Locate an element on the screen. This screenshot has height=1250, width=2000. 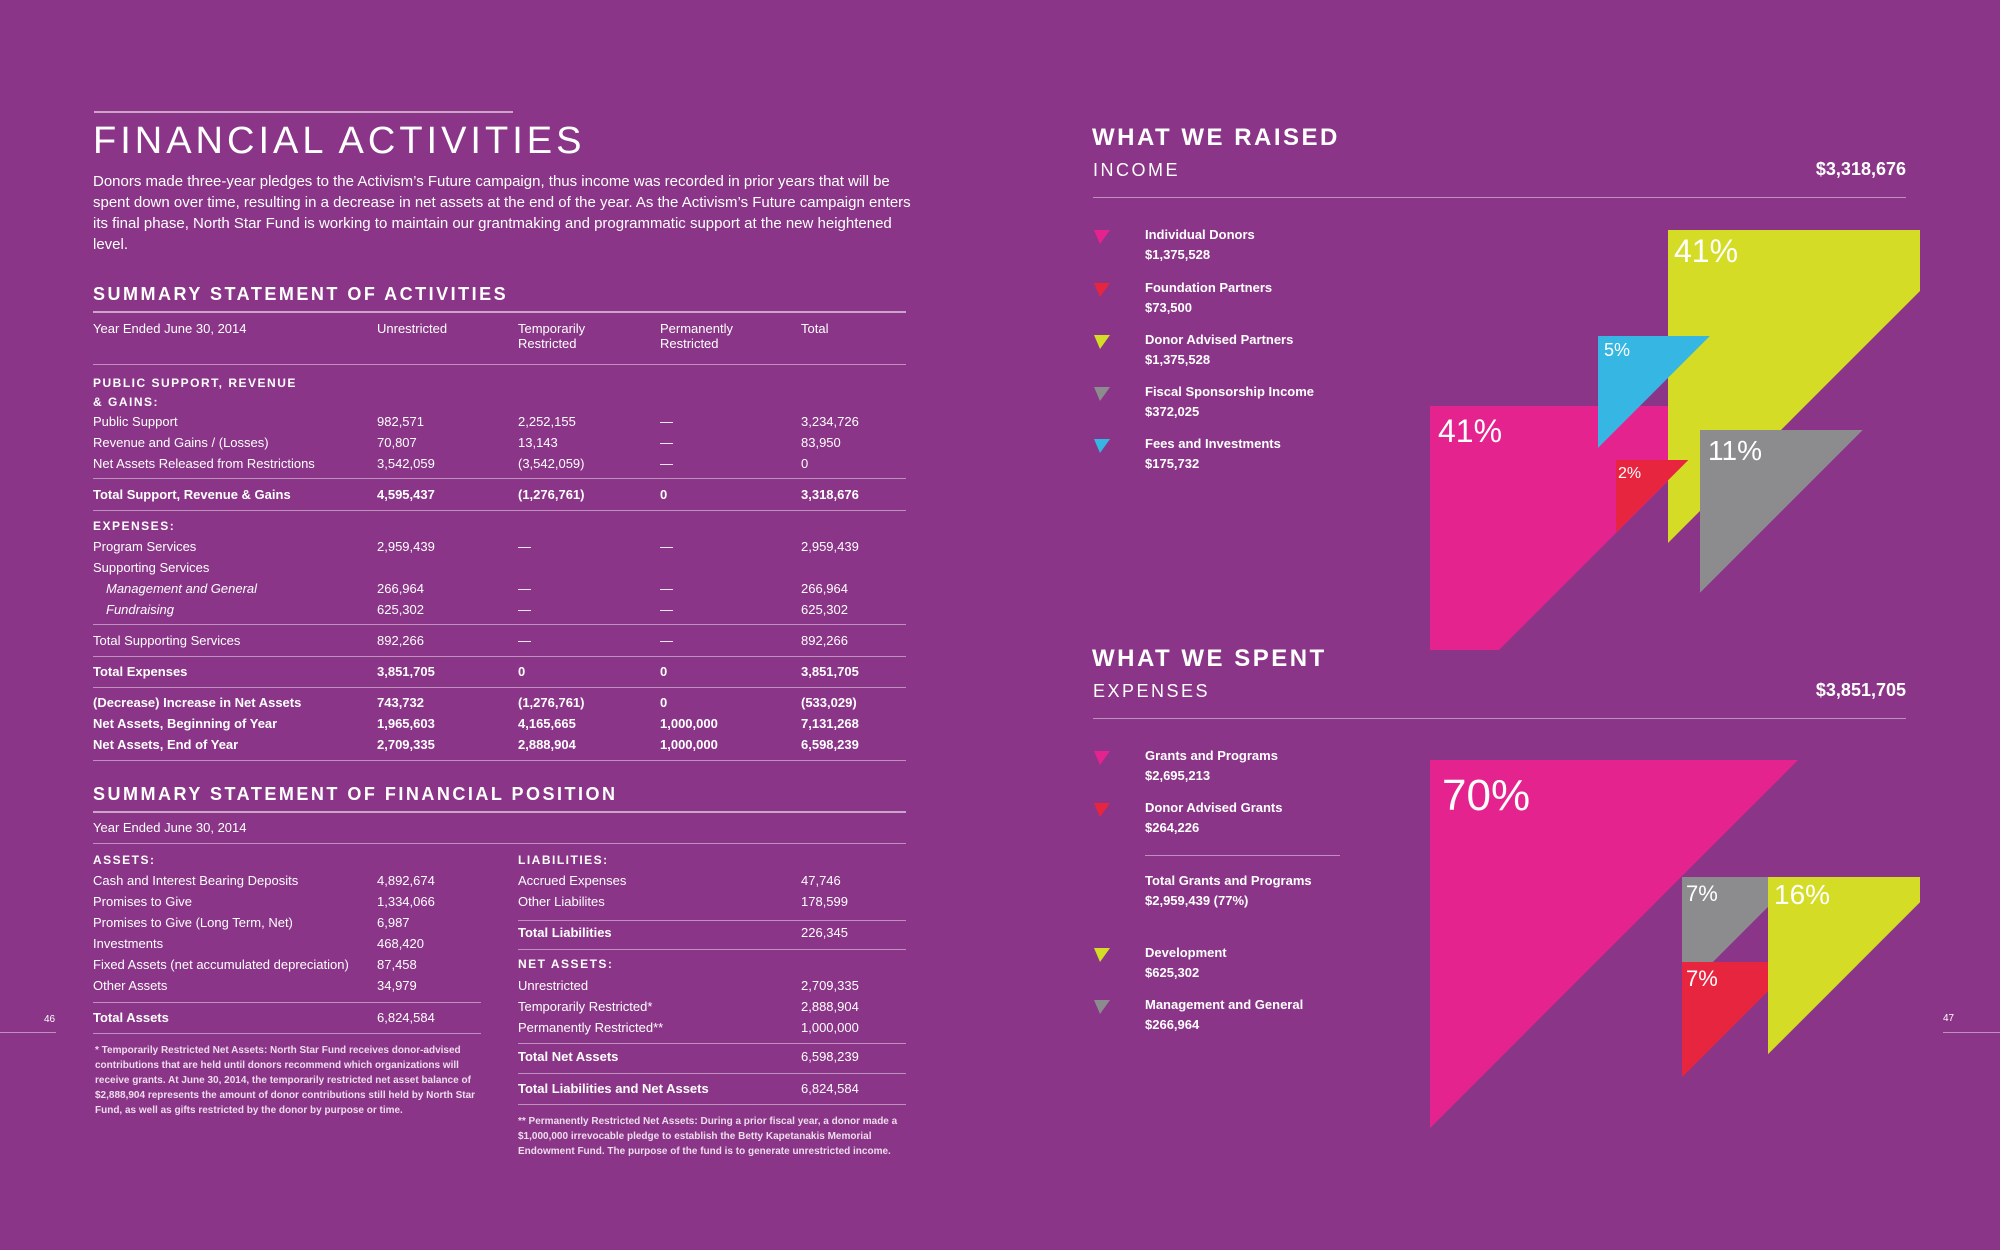
row-value: 982,571 is located at coordinates (400, 421).